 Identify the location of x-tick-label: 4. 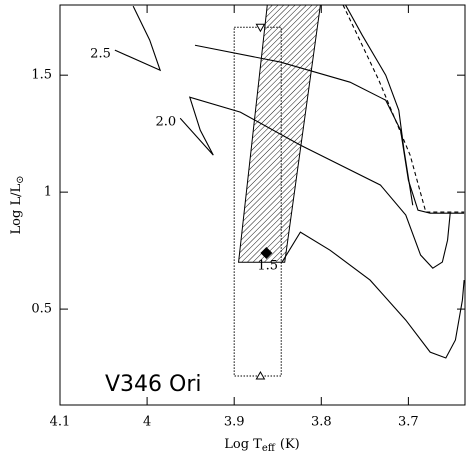
(147, 422).